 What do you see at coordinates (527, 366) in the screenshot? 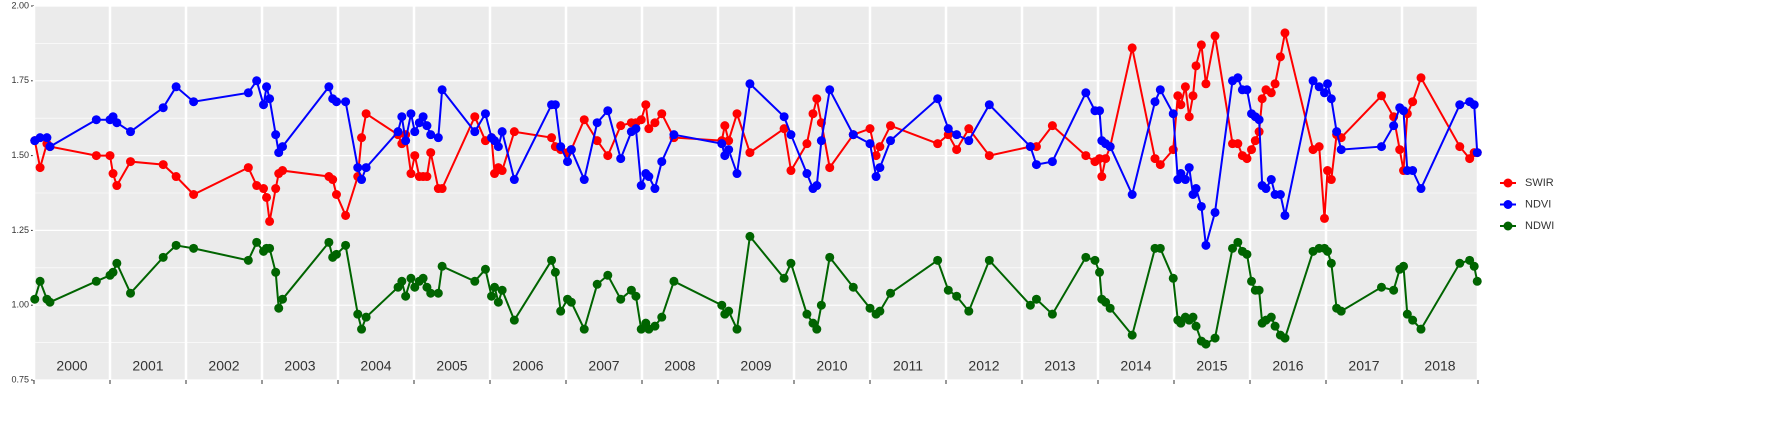
I see `year-label: 2006` at bounding box center [527, 366].